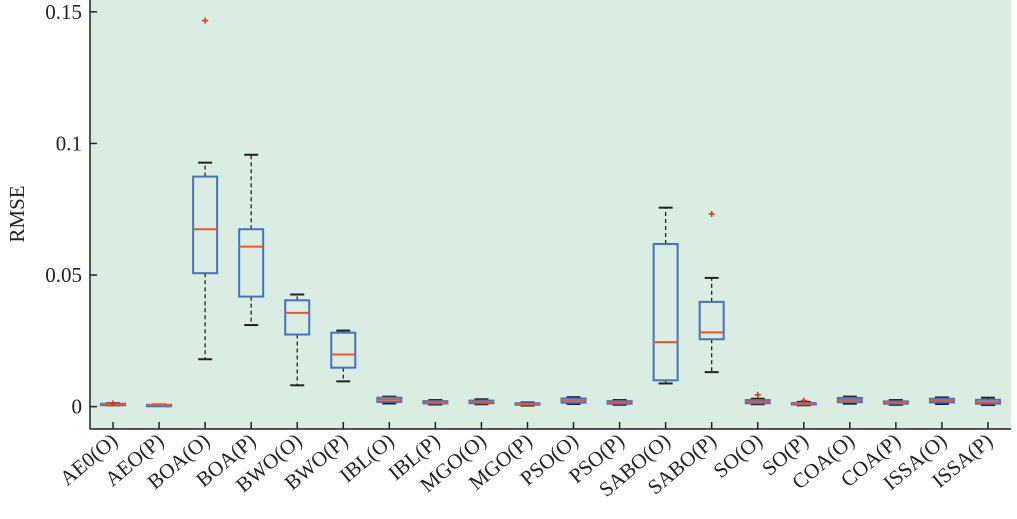  I want to click on y-tick-label: 0.15, so click(63, 12).